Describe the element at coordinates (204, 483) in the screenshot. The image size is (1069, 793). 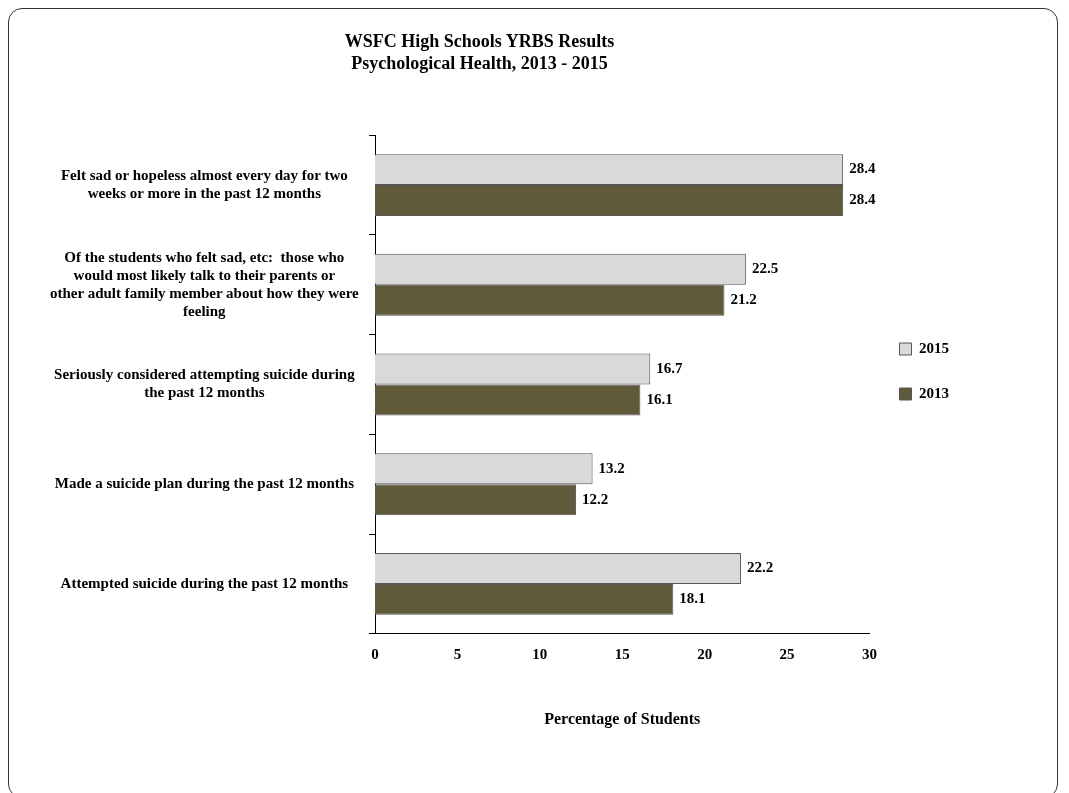
I see `y-tick-label: Made a suicide plan during the past 12 months` at that location.